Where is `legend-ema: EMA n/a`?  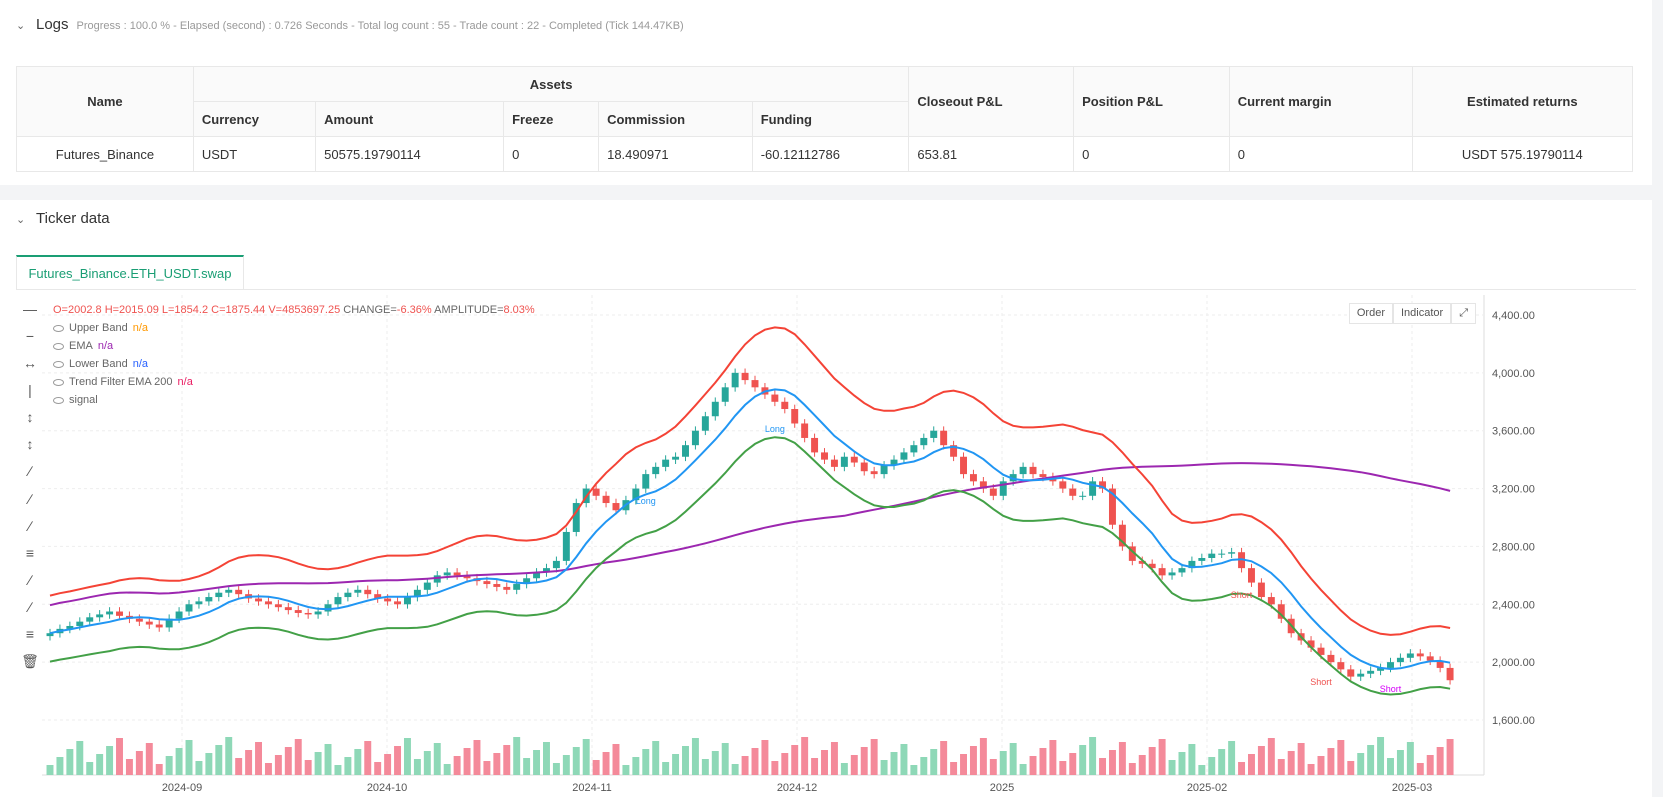 legend-ema: EMA n/a is located at coordinates (294, 346).